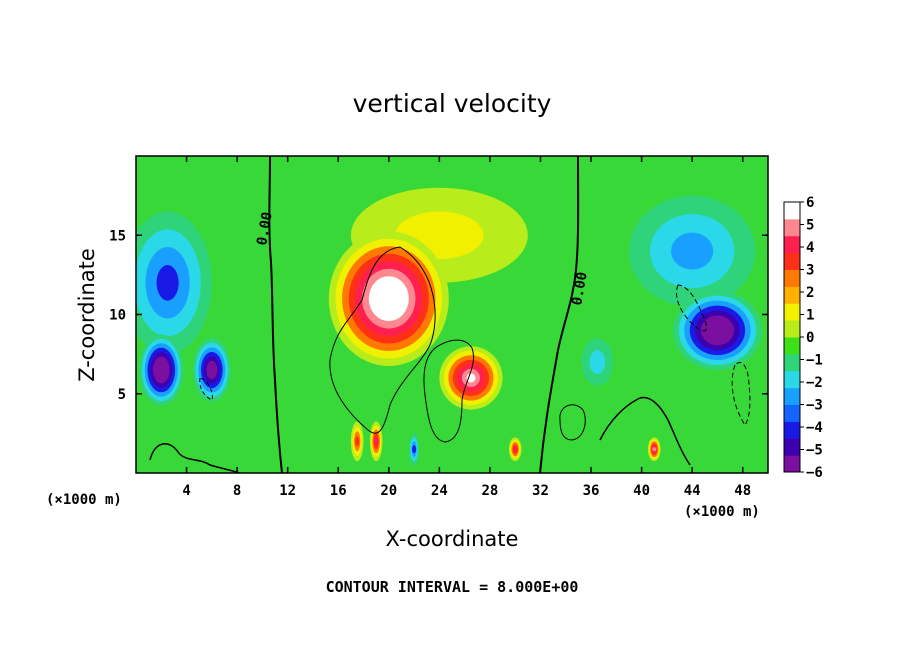  What do you see at coordinates (452, 587) in the screenshot?
I see `contour-interval-note: CONTOUR INTERVAL = 8.000E+00` at bounding box center [452, 587].